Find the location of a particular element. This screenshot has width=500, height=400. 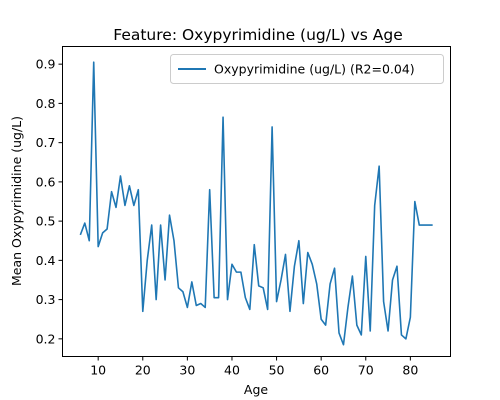

y-tick-label: 0.3 is located at coordinates (46, 299).